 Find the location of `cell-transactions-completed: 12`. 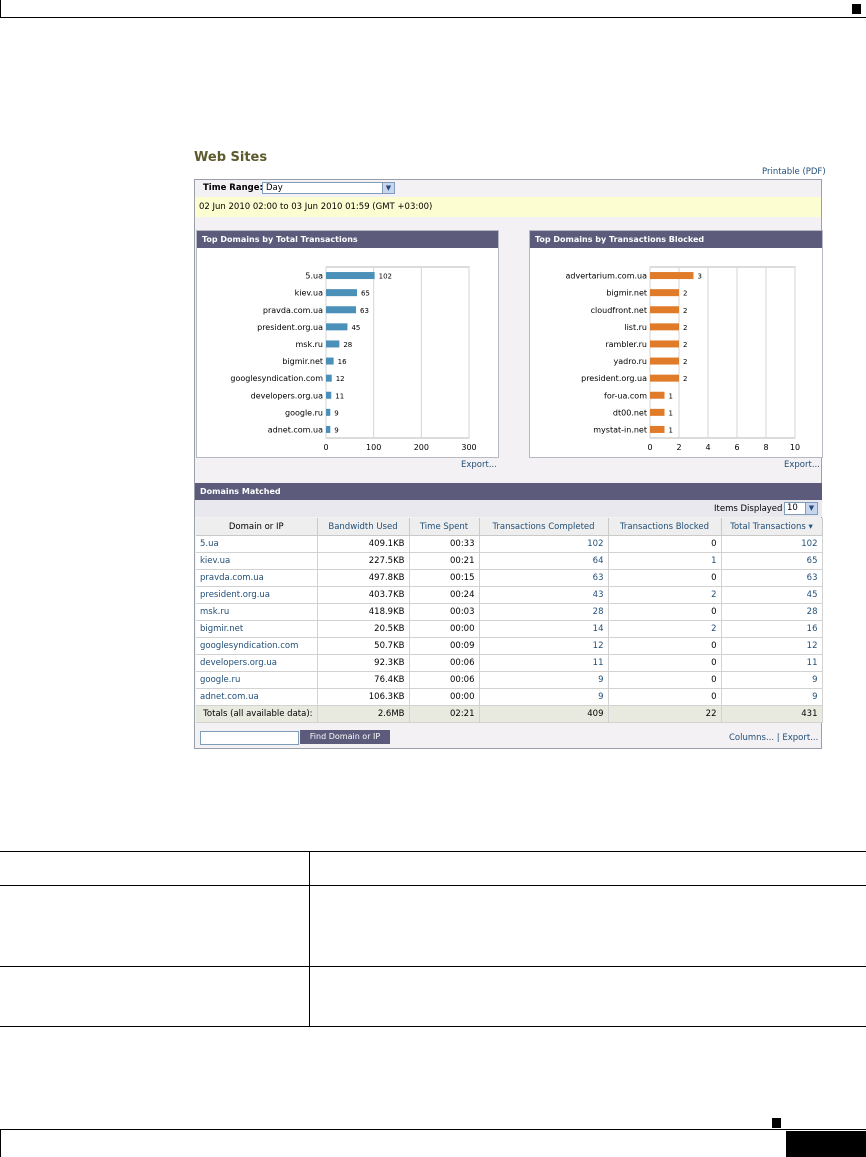

cell-transactions-completed: 12 is located at coordinates (544, 646).